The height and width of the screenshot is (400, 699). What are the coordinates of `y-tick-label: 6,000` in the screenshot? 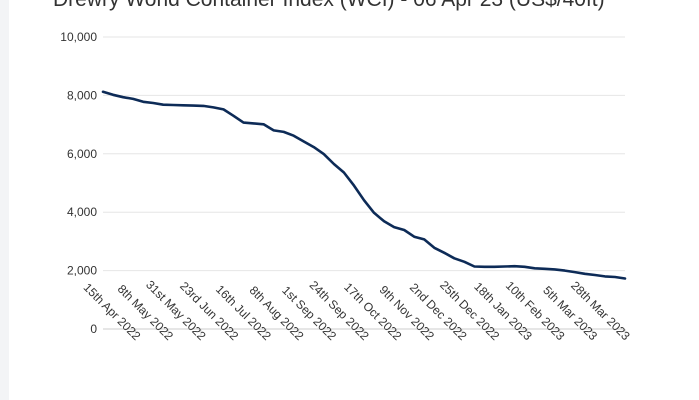 It's located at (82, 154).